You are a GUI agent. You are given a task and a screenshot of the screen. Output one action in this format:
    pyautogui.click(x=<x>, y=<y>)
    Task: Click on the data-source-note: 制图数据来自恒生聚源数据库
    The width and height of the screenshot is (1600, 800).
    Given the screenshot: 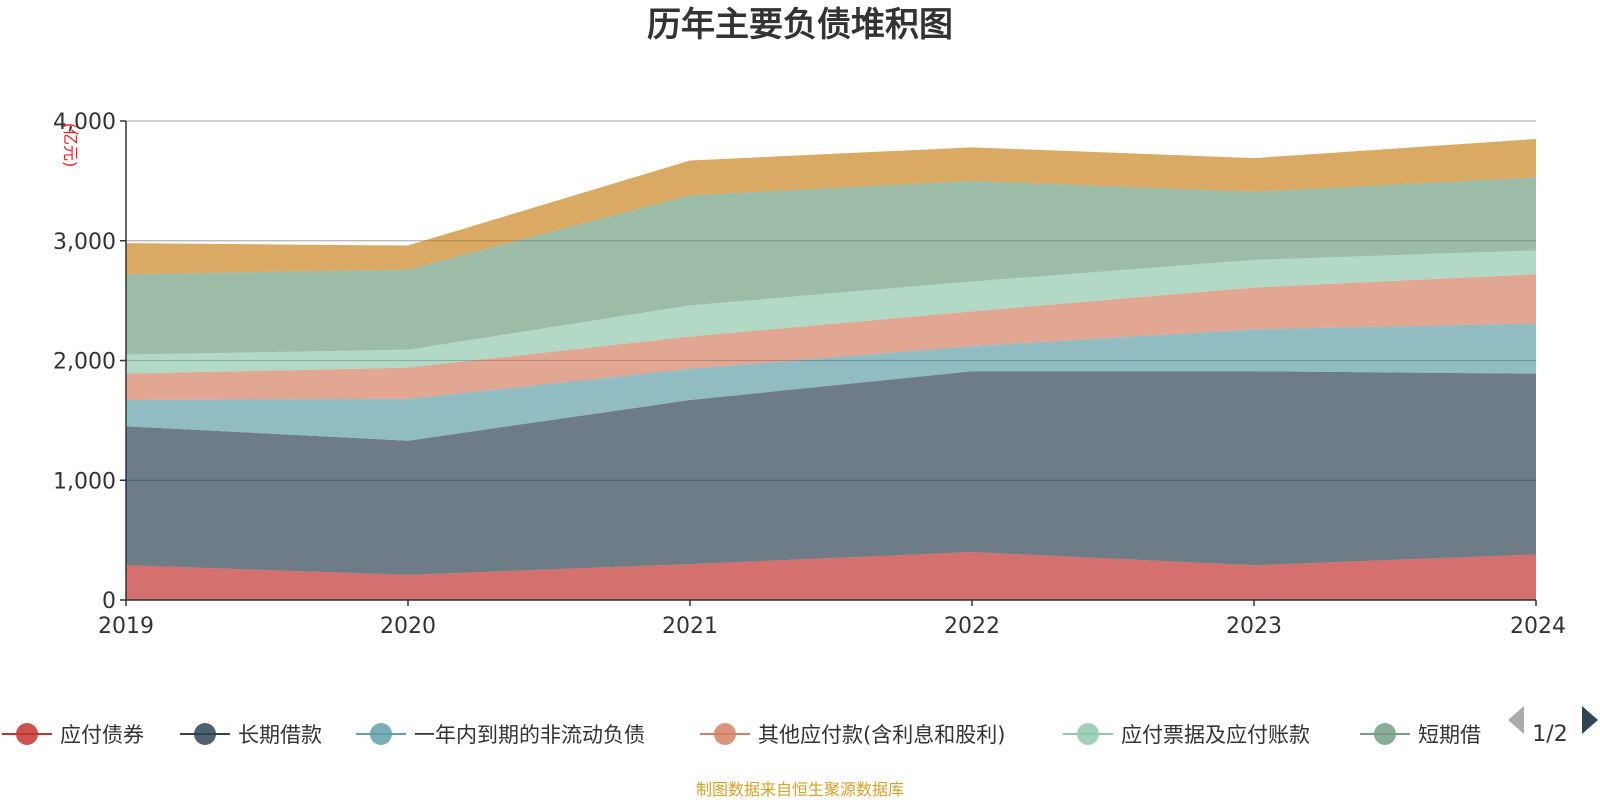 What is the action you would take?
    pyautogui.click(x=800, y=789)
    